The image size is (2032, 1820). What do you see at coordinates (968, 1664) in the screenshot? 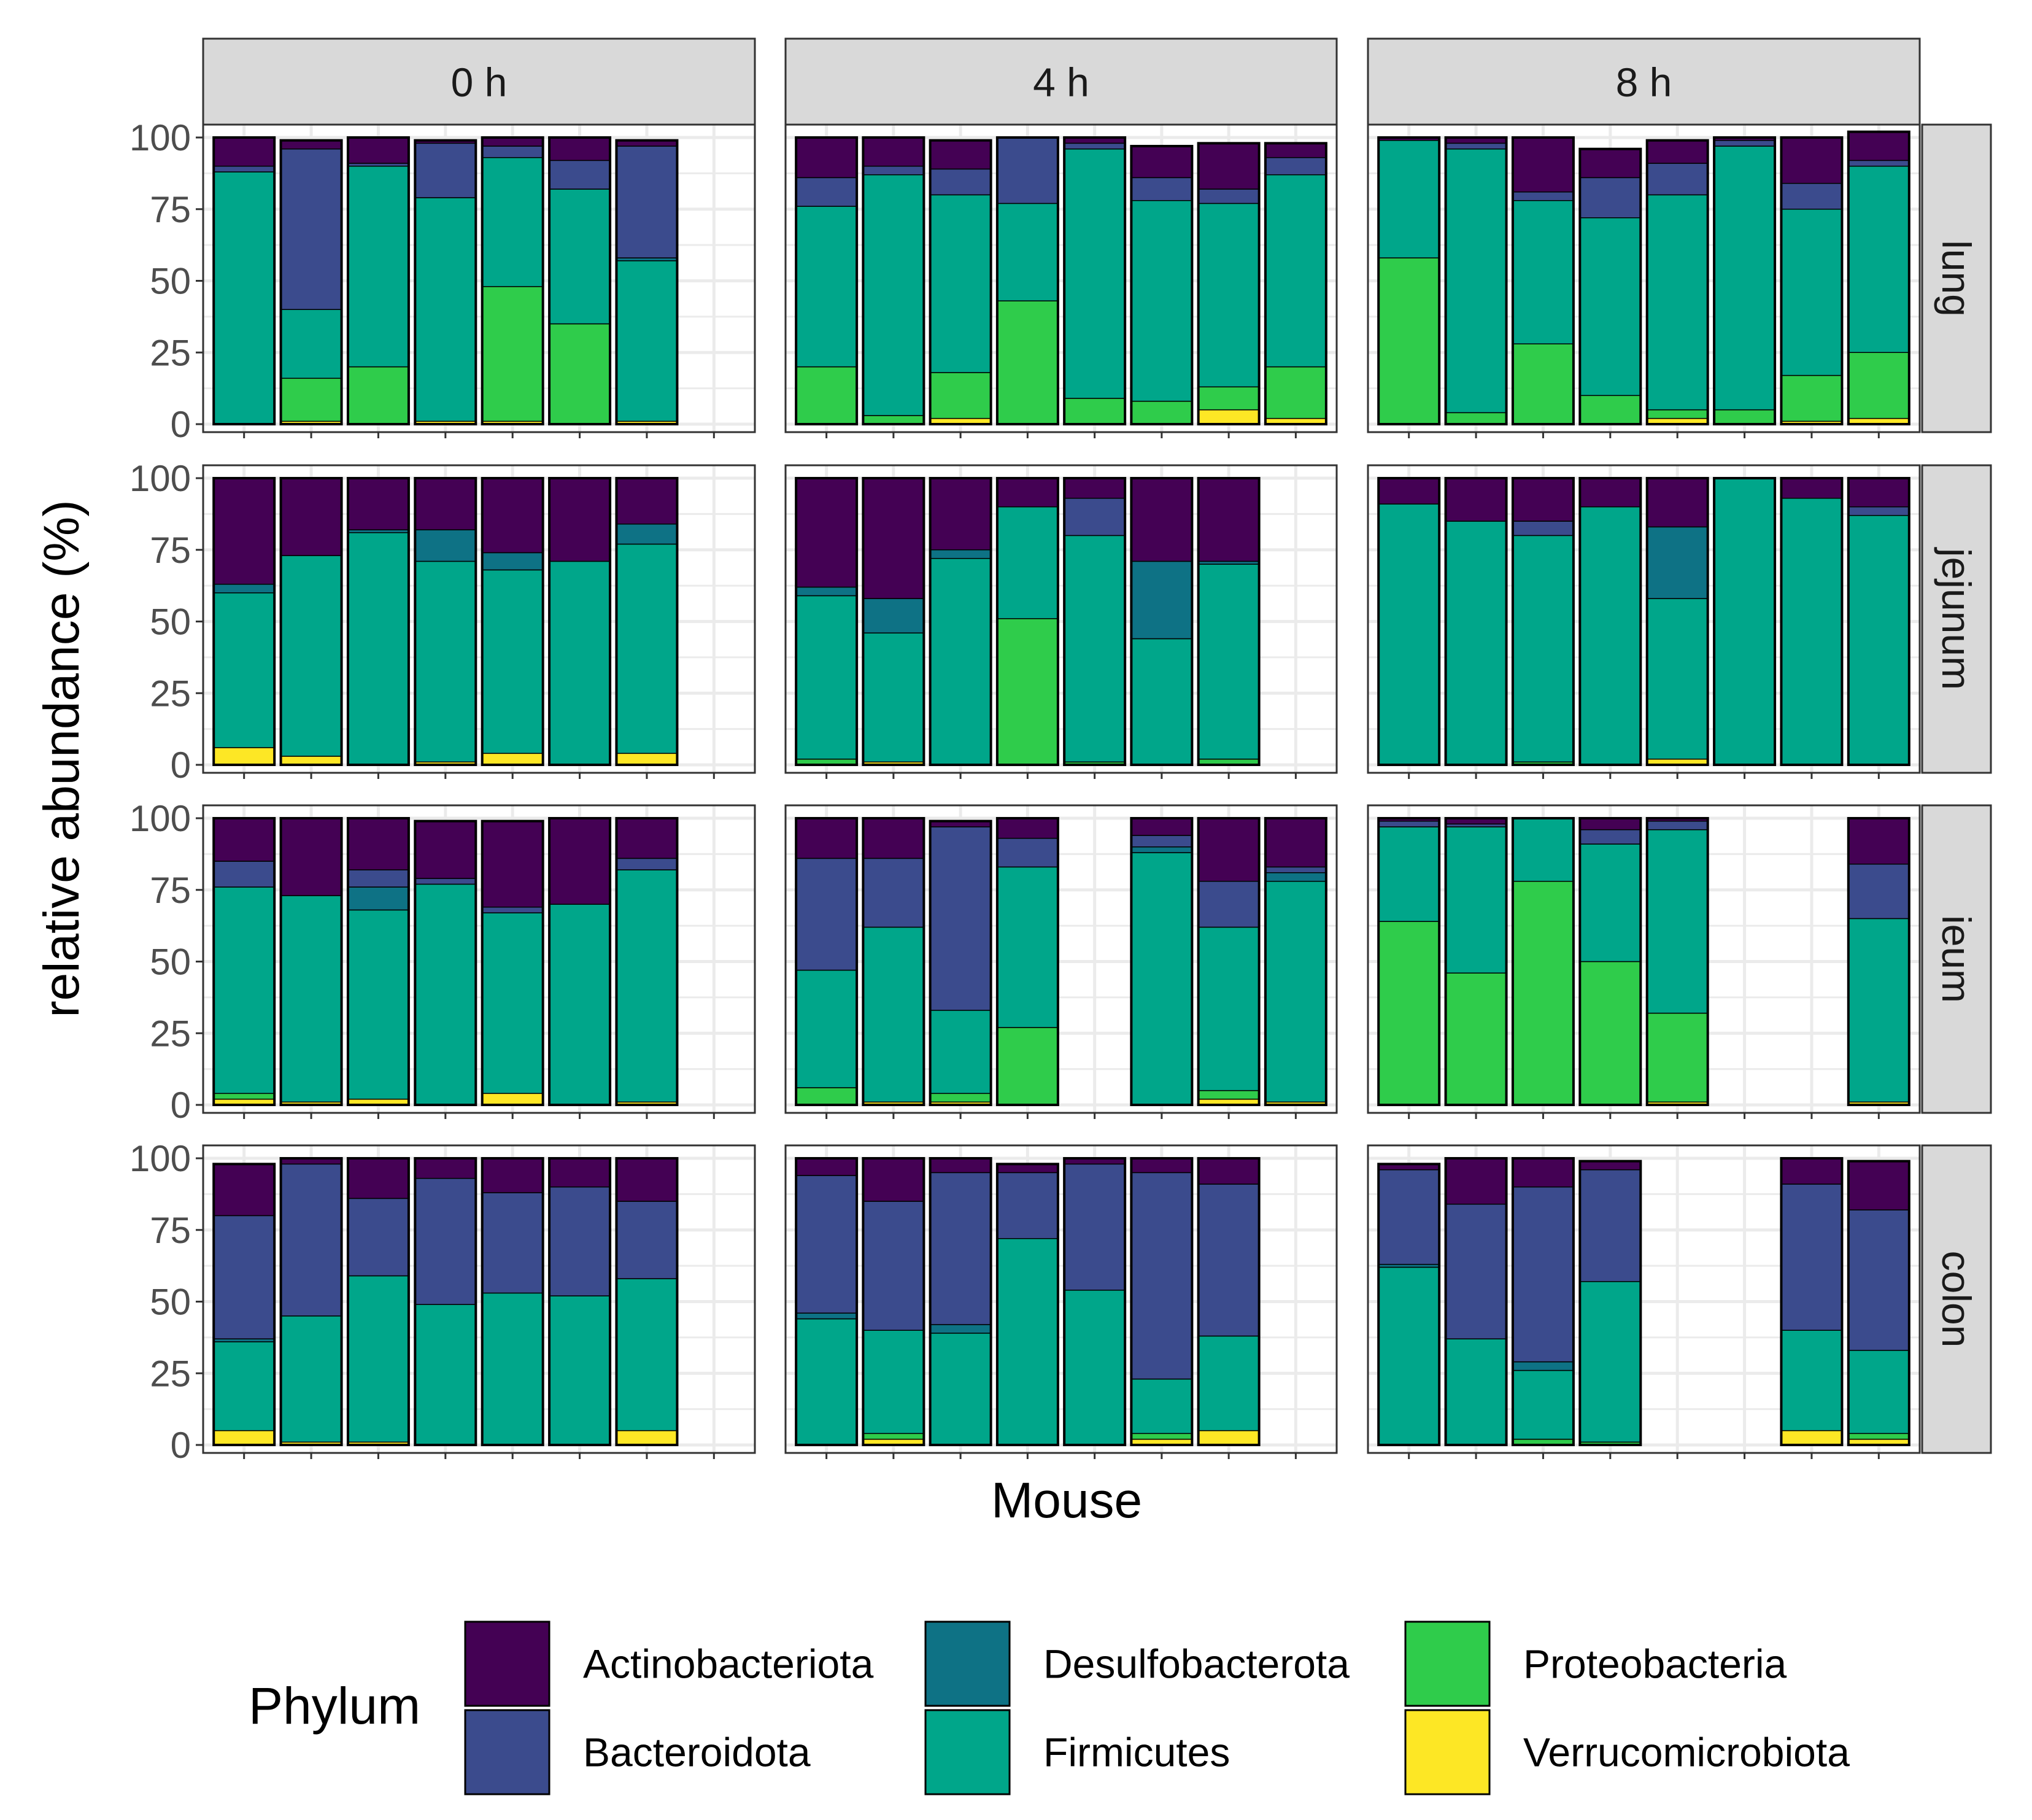
I see `legend-key-desulfobacterota` at bounding box center [968, 1664].